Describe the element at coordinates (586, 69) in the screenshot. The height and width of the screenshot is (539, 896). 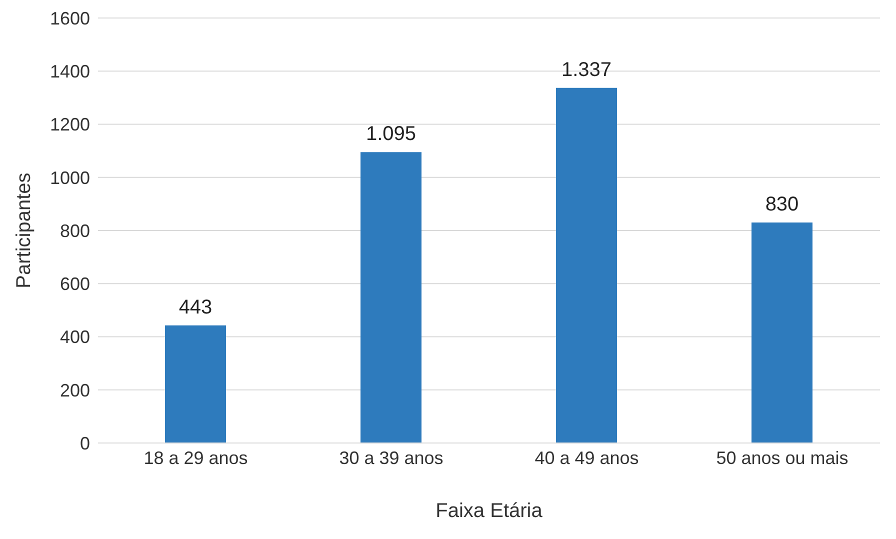
I see `data-label: 1.337` at that location.